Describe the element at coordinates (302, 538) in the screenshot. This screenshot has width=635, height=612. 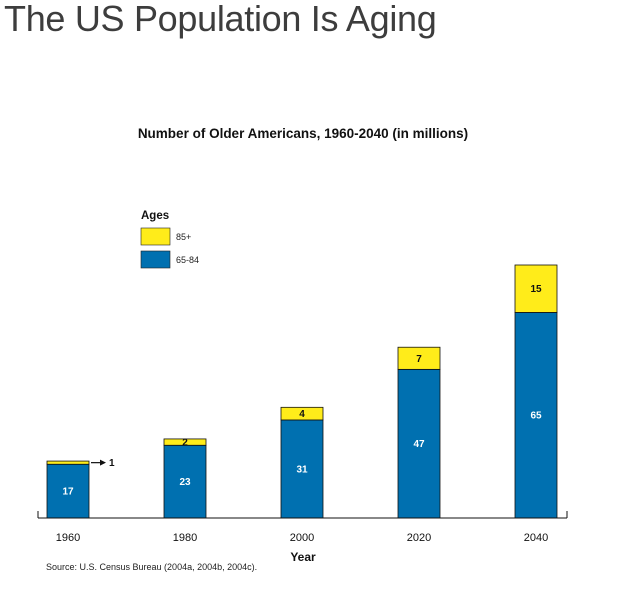
I see `x-tick-label-2000: 2000` at that location.